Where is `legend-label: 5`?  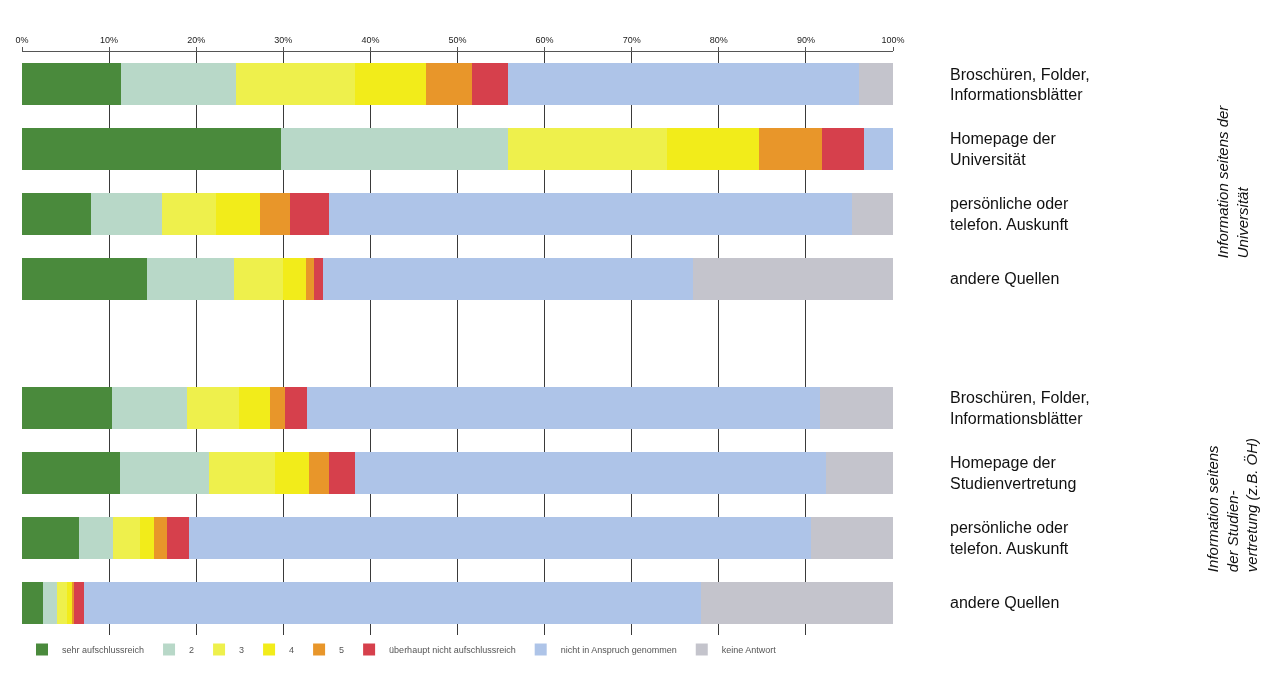 legend-label: 5 is located at coordinates (342, 650).